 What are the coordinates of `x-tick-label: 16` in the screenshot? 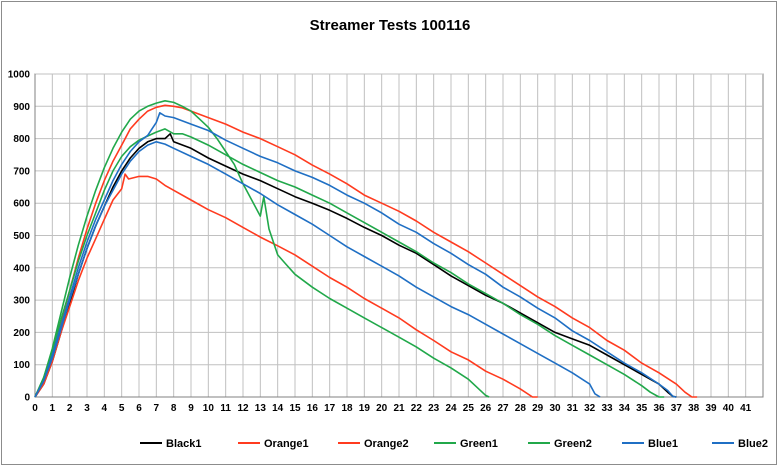 It's located at (313, 408).